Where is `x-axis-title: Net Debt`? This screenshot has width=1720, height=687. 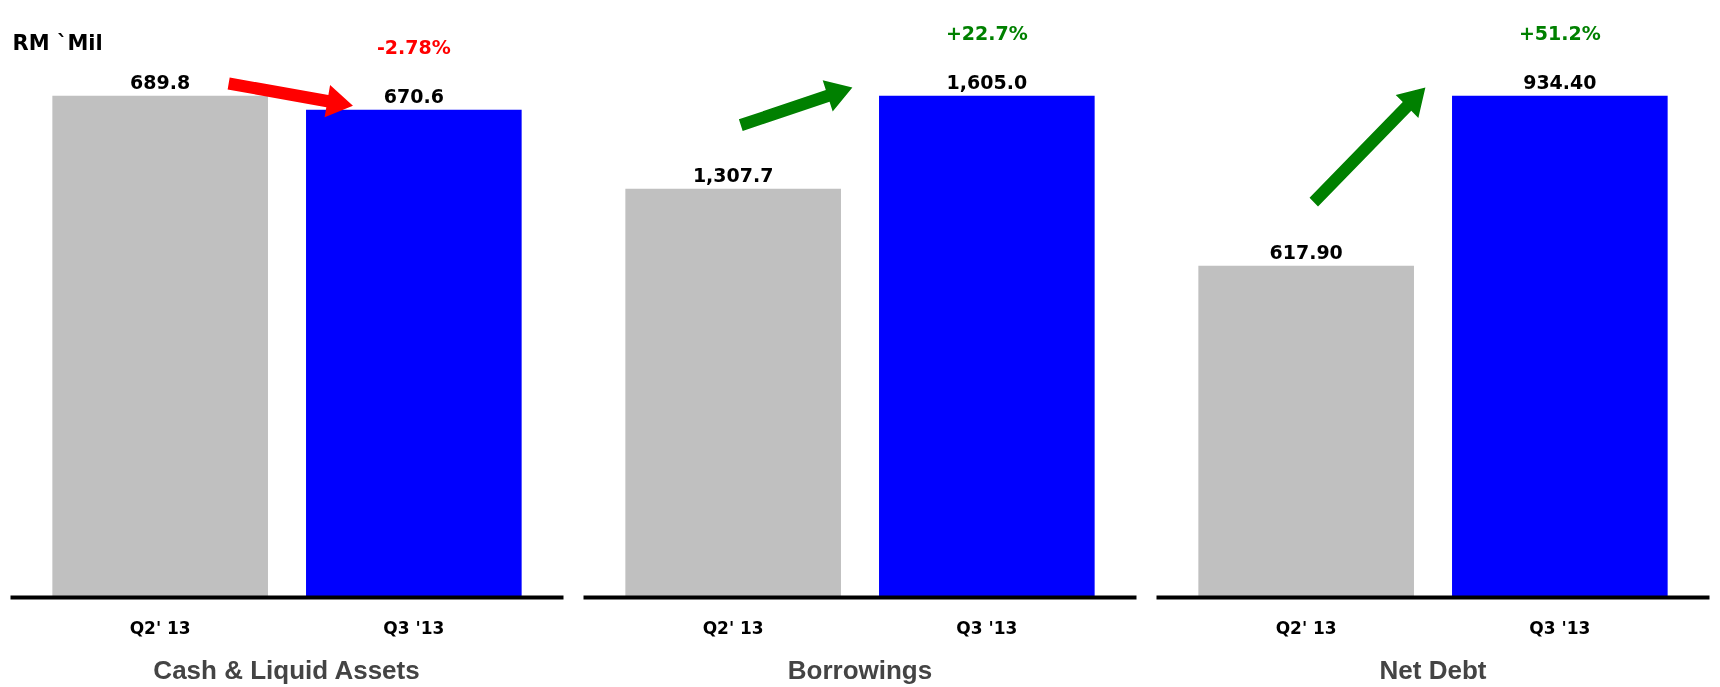 x-axis-title: Net Debt is located at coordinates (1433, 669).